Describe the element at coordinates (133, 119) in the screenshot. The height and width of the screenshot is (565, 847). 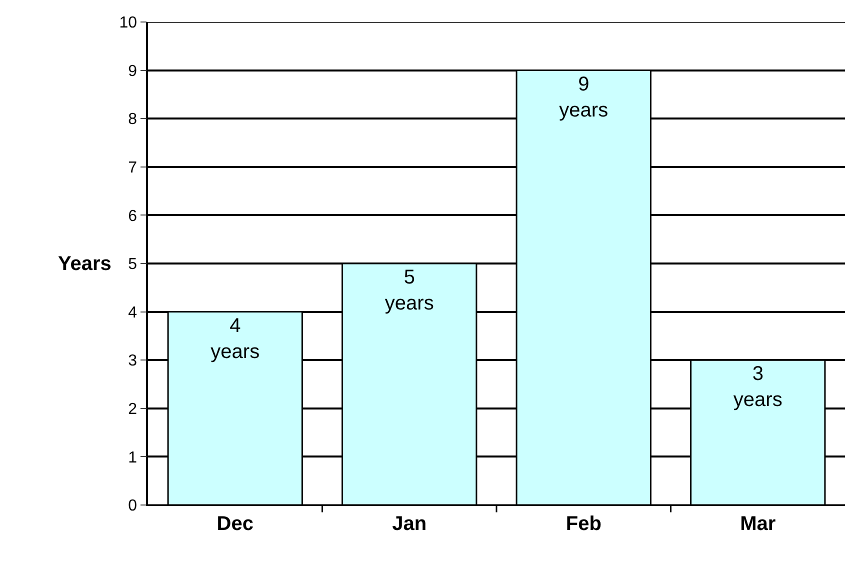
I see `y-tick-label: 8` at that location.